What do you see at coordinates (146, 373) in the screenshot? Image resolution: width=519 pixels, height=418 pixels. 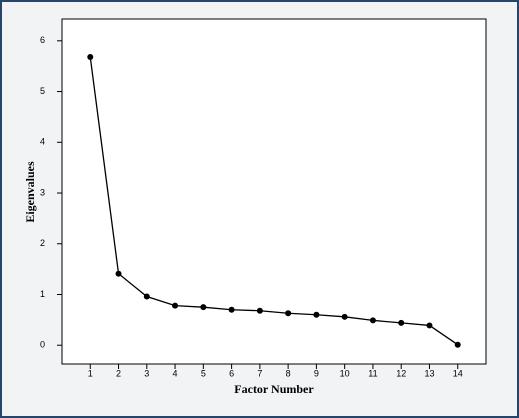 I see `x-tick-label: 3` at bounding box center [146, 373].